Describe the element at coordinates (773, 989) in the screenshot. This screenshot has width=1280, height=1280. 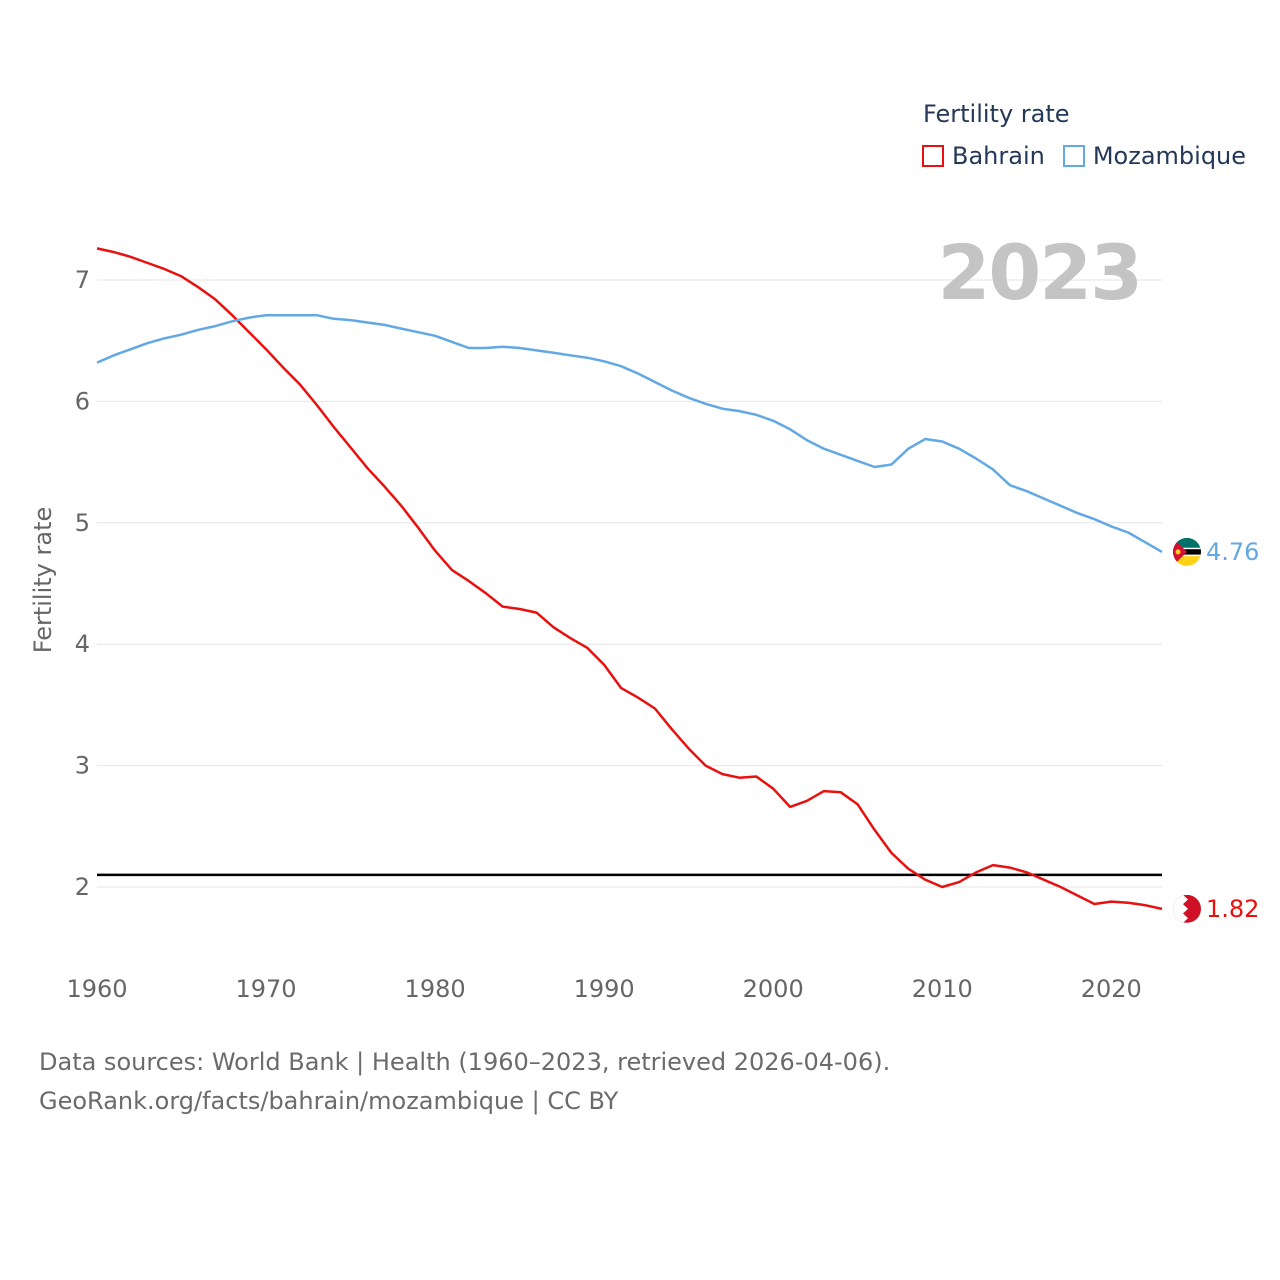
I see `x-tick-label-2000: 2000` at that location.